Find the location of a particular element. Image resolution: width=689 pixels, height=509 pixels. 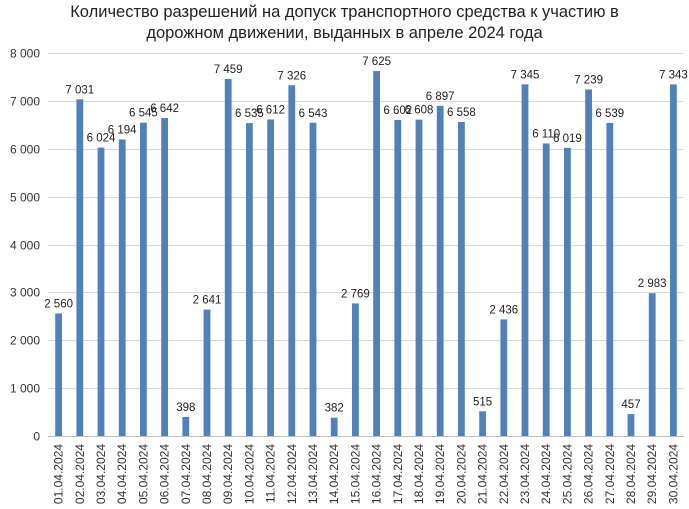

bar-value-label: 2 769 is located at coordinates (355, 294).